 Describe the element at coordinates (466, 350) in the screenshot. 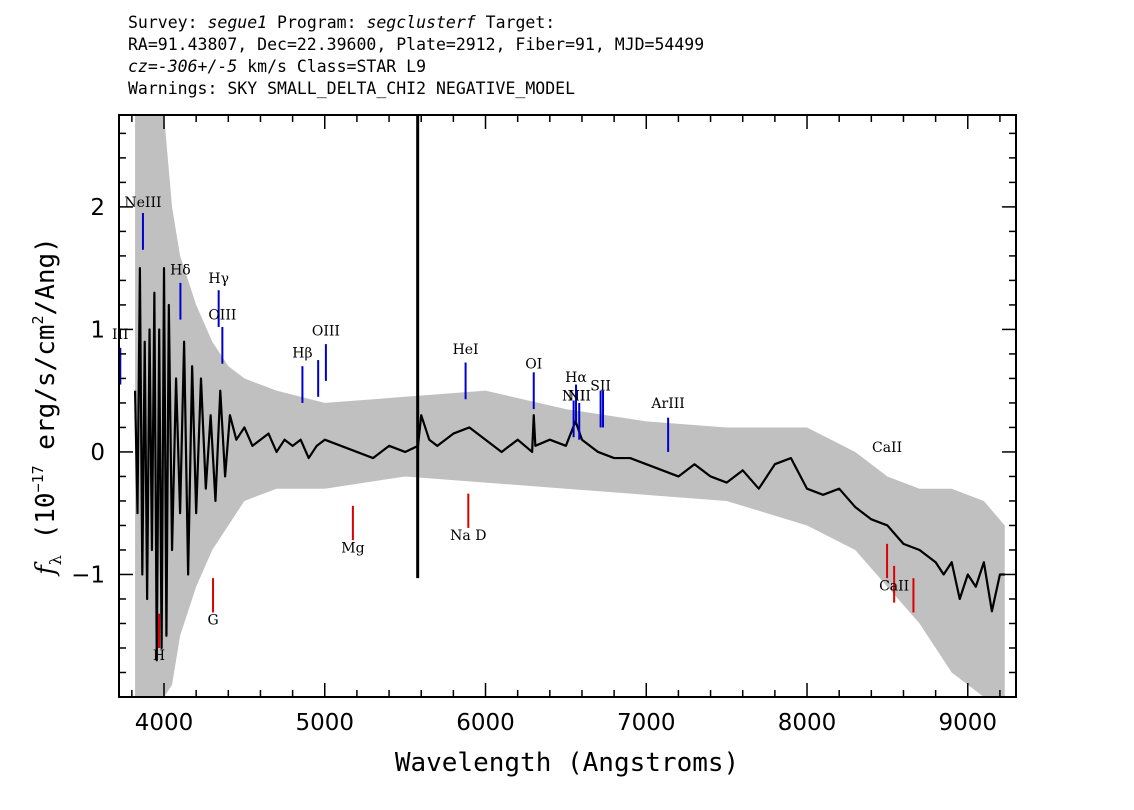

I see `line-marker-label: HeI` at that location.